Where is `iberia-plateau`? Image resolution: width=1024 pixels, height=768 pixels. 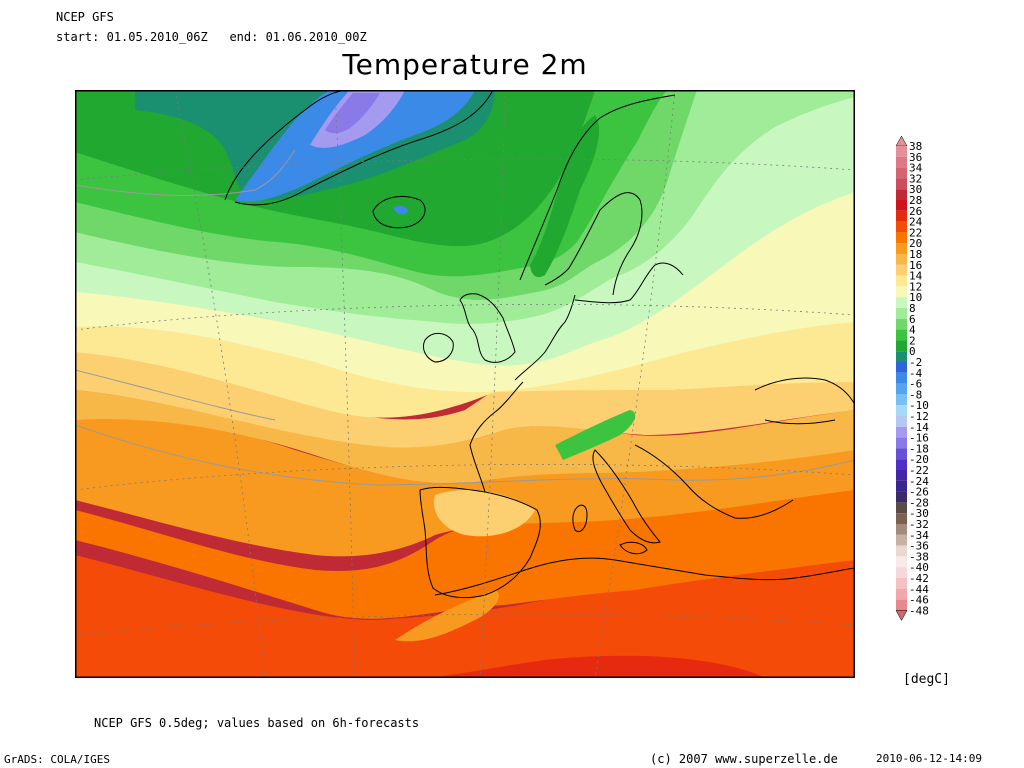 iberia-plateau is located at coordinates (484, 513).